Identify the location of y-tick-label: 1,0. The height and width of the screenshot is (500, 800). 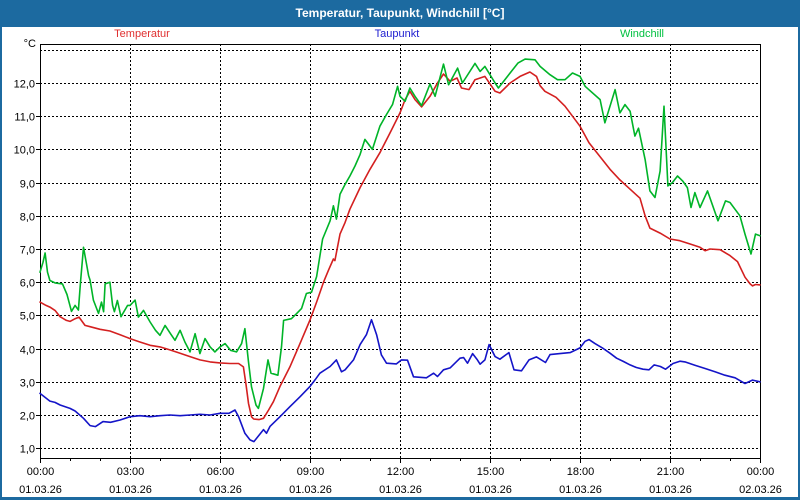
(27, 450).